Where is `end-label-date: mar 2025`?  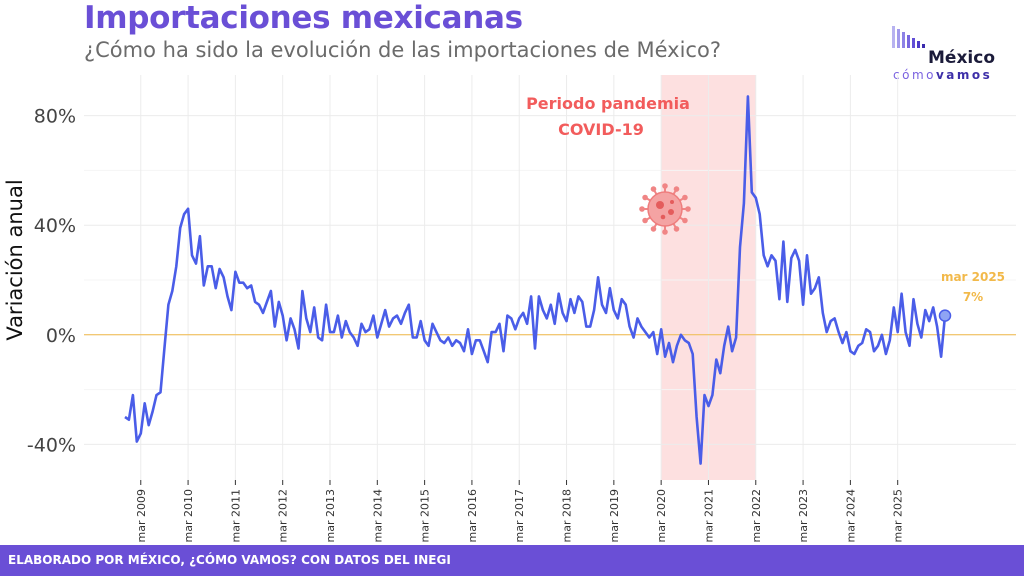
end-label-date: mar 2025 is located at coordinates (973, 277).